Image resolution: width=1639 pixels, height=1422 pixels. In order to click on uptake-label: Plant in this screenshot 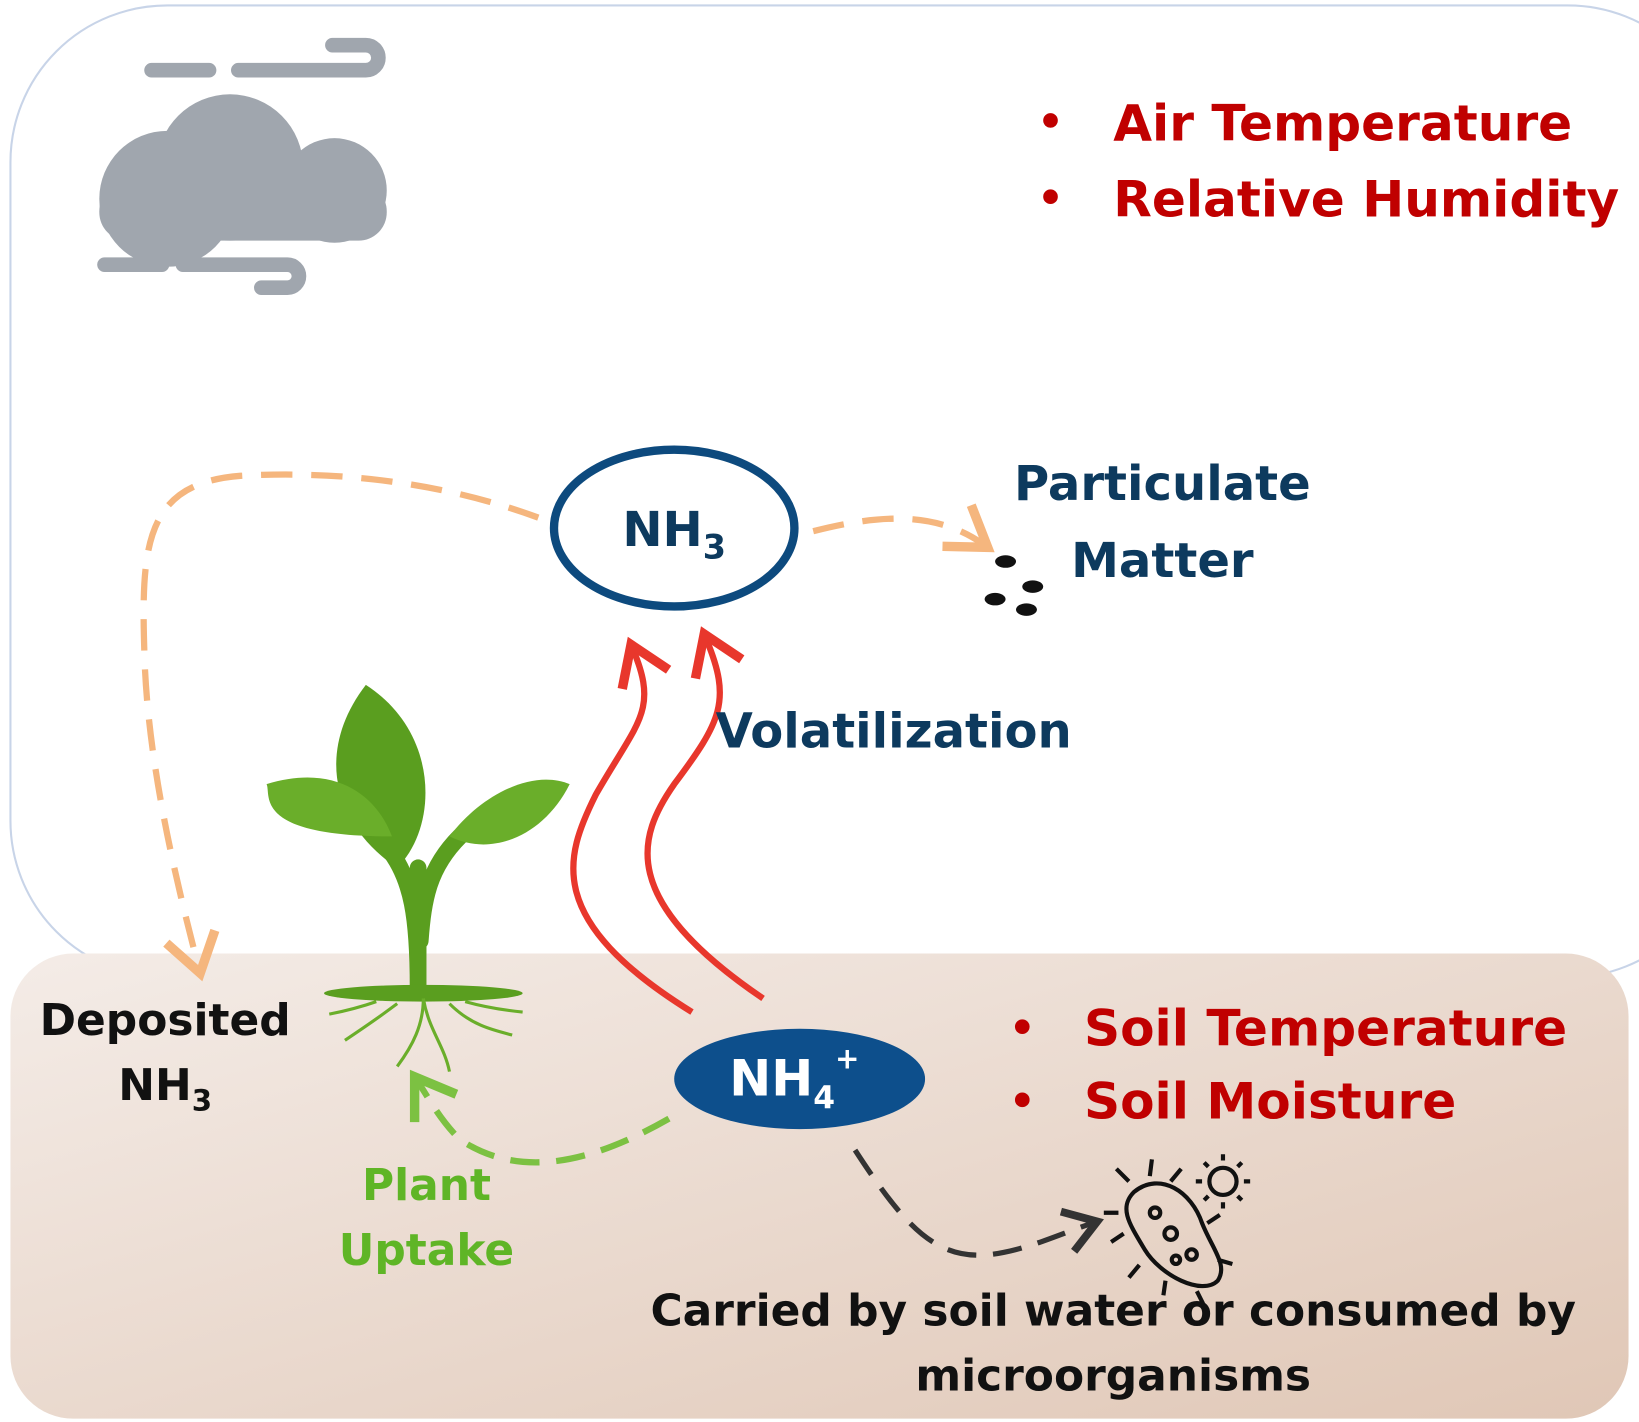, I will do `click(426, 1185)`.